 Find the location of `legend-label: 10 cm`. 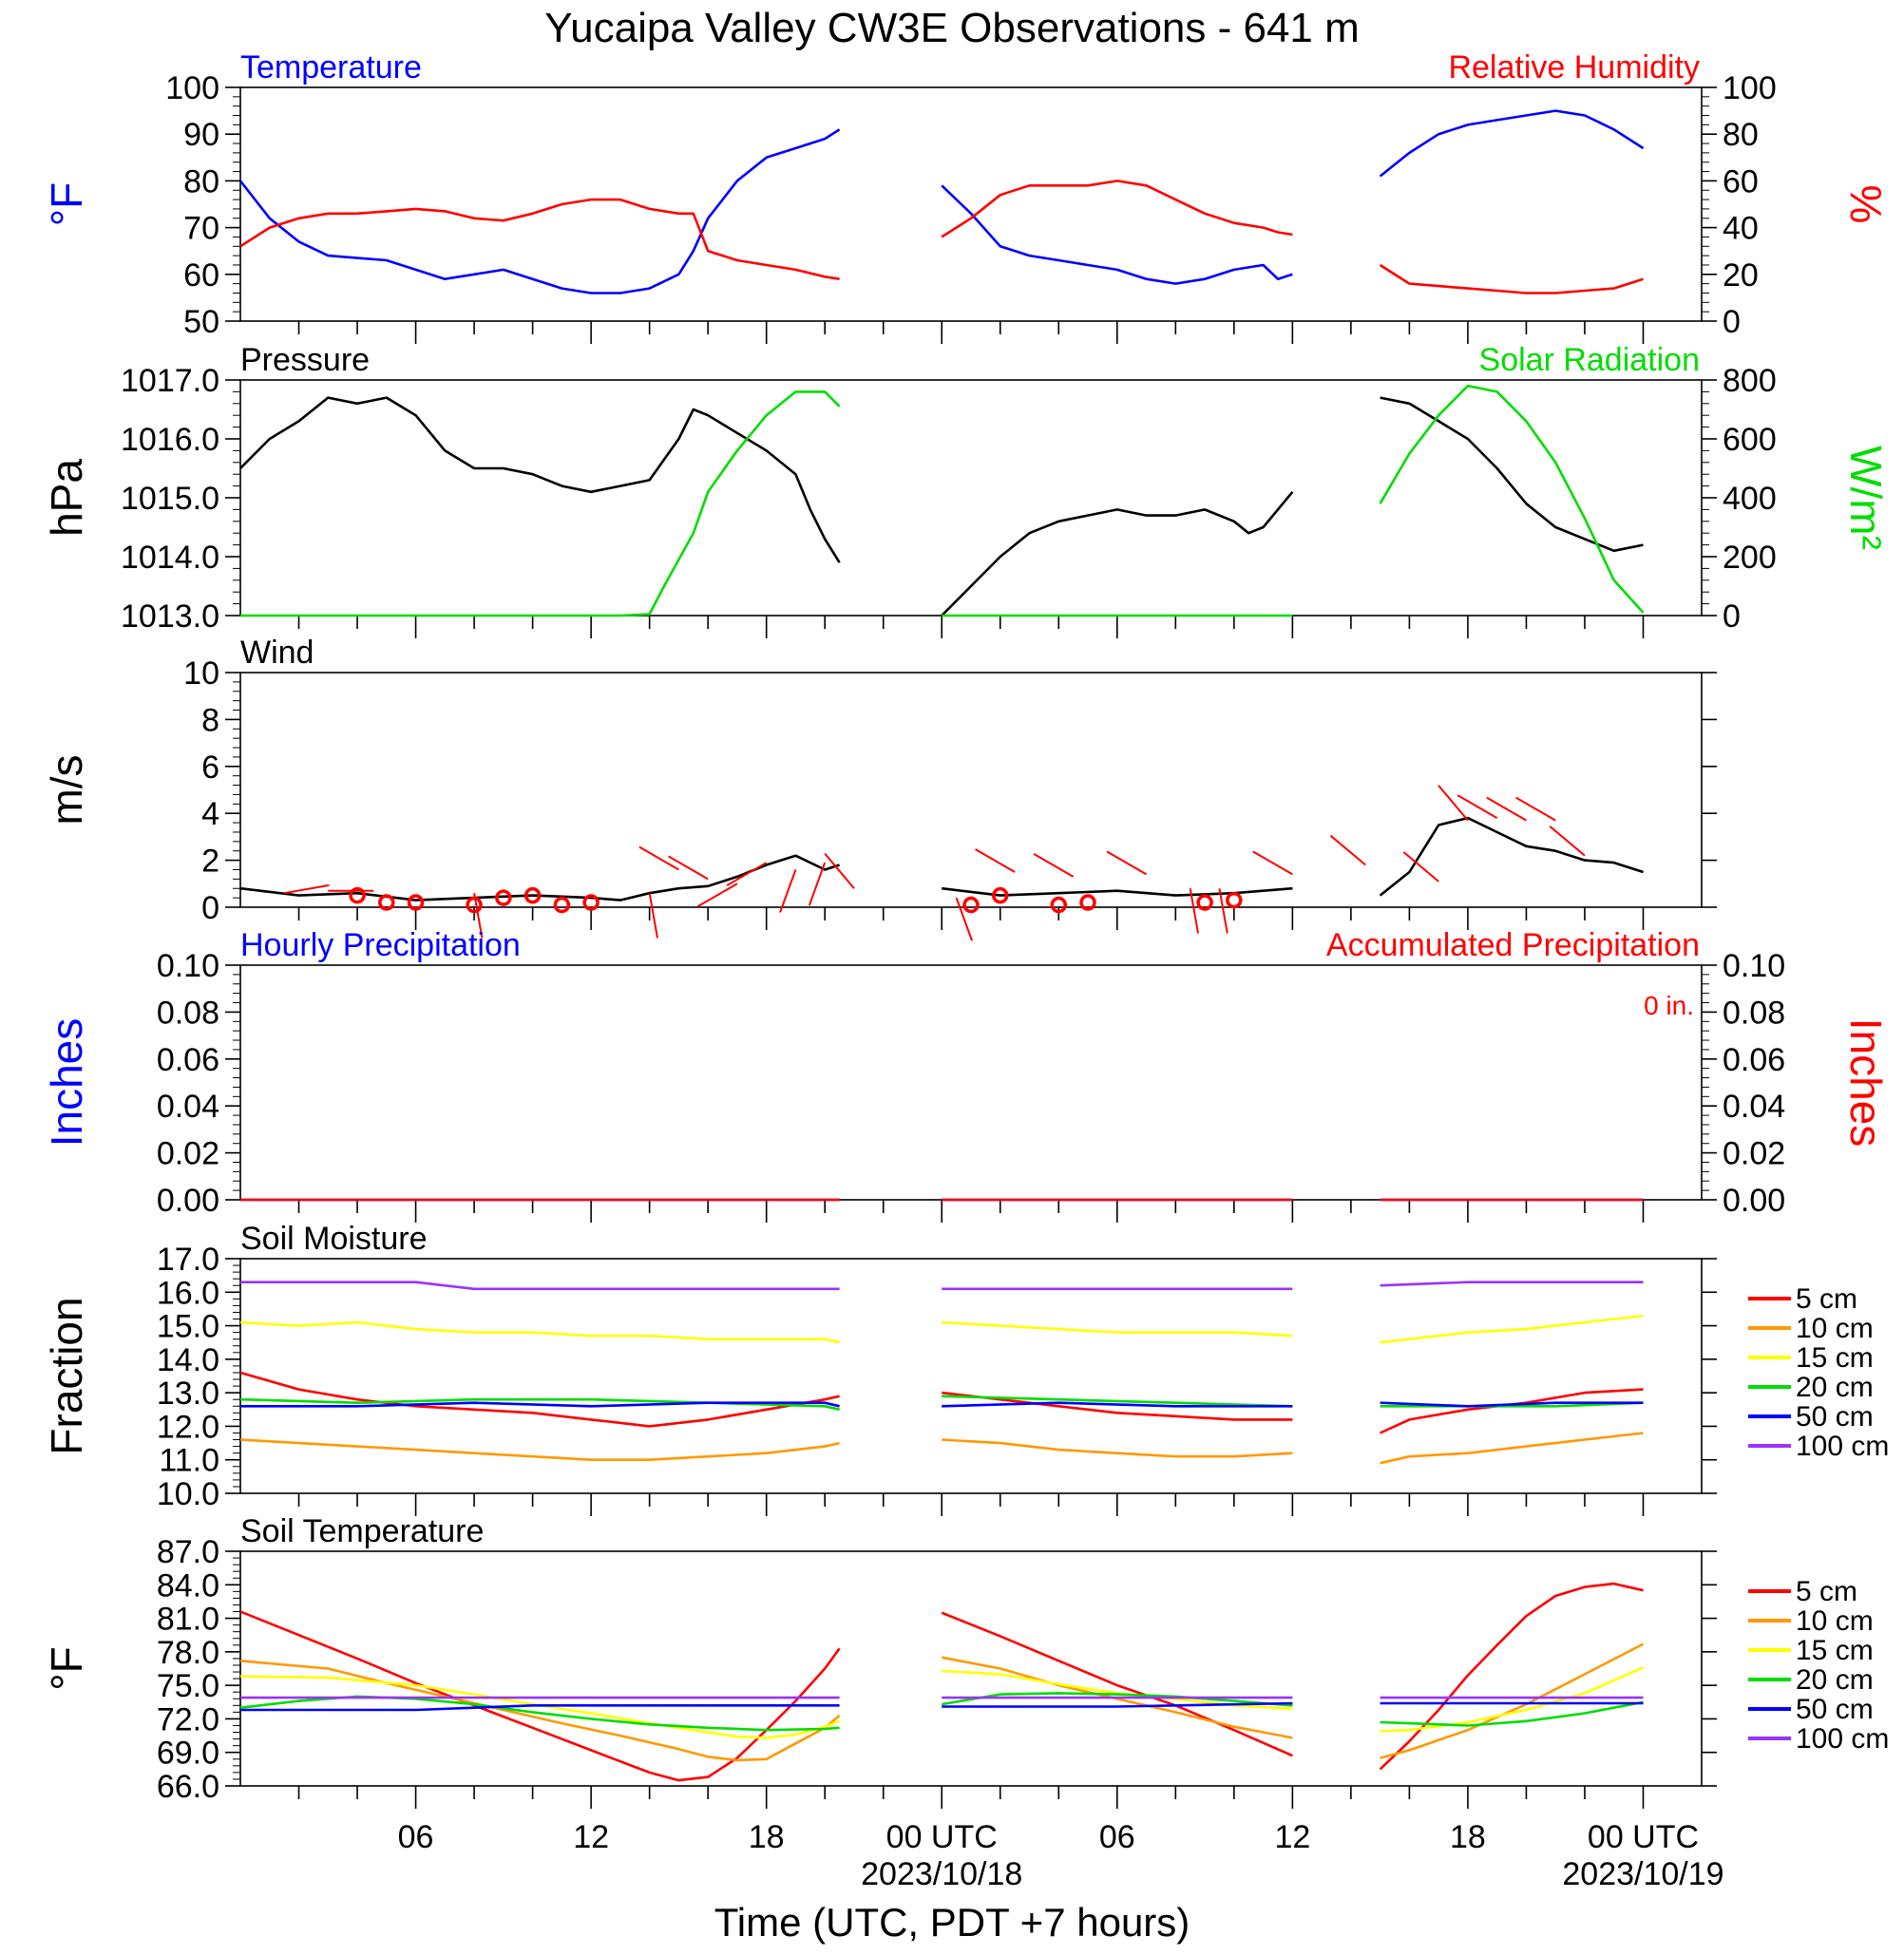

legend-label: 10 cm is located at coordinates (1835, 1621).